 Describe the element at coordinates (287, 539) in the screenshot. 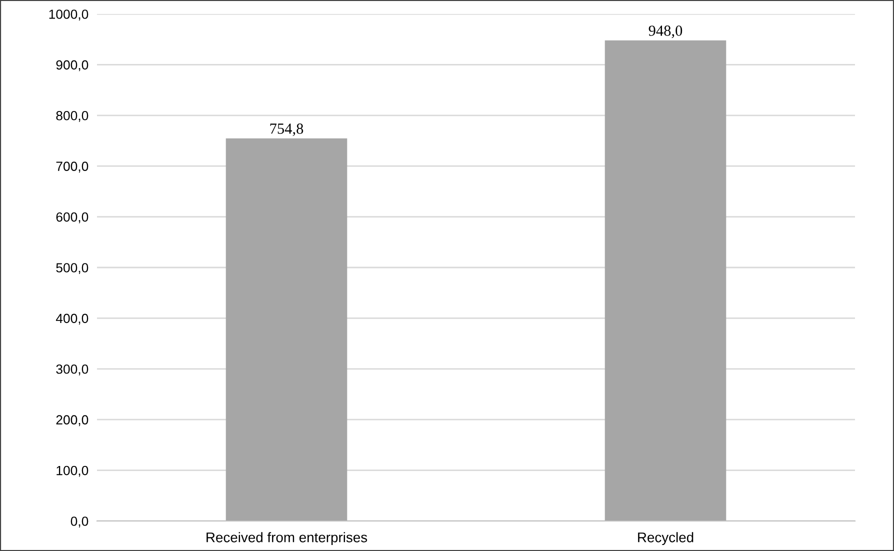

I see `x-tick-label: Received from enterprises` at that location.